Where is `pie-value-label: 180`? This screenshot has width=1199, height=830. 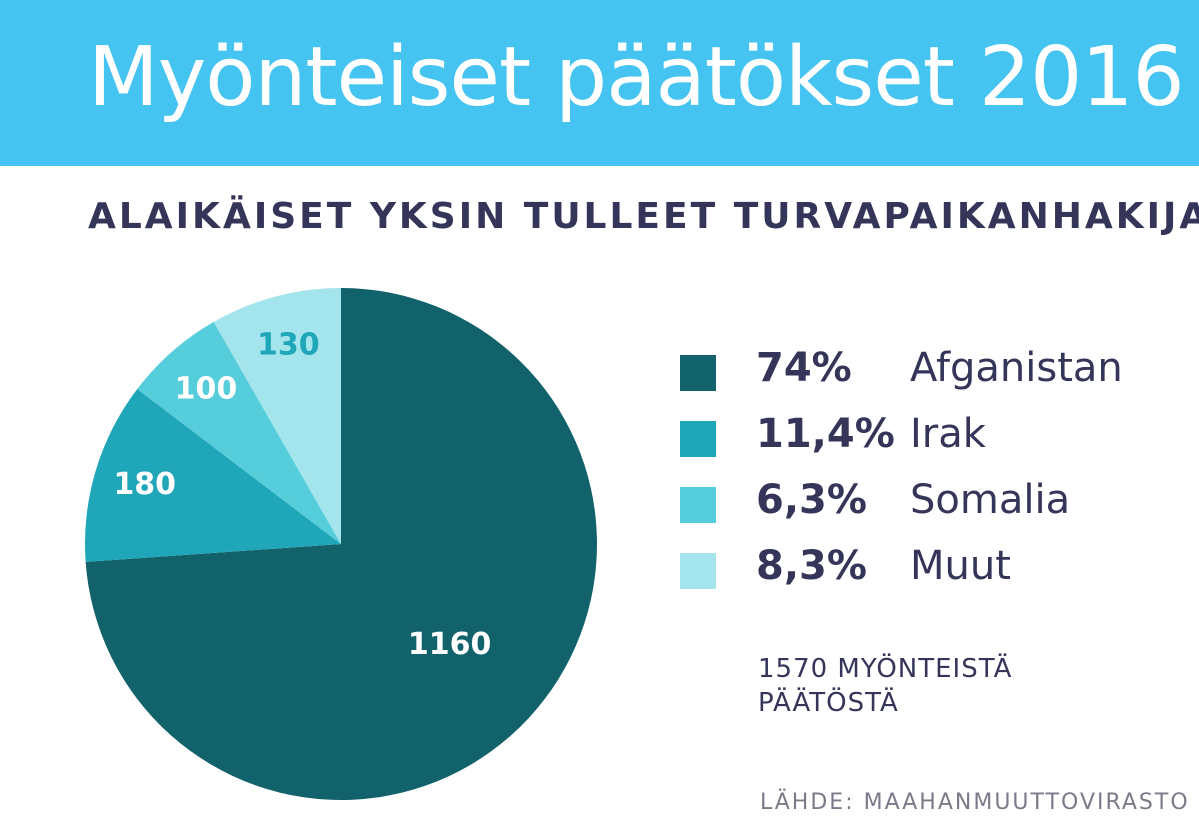 pie-value-label: 180 is located at coordinates (144, 484).